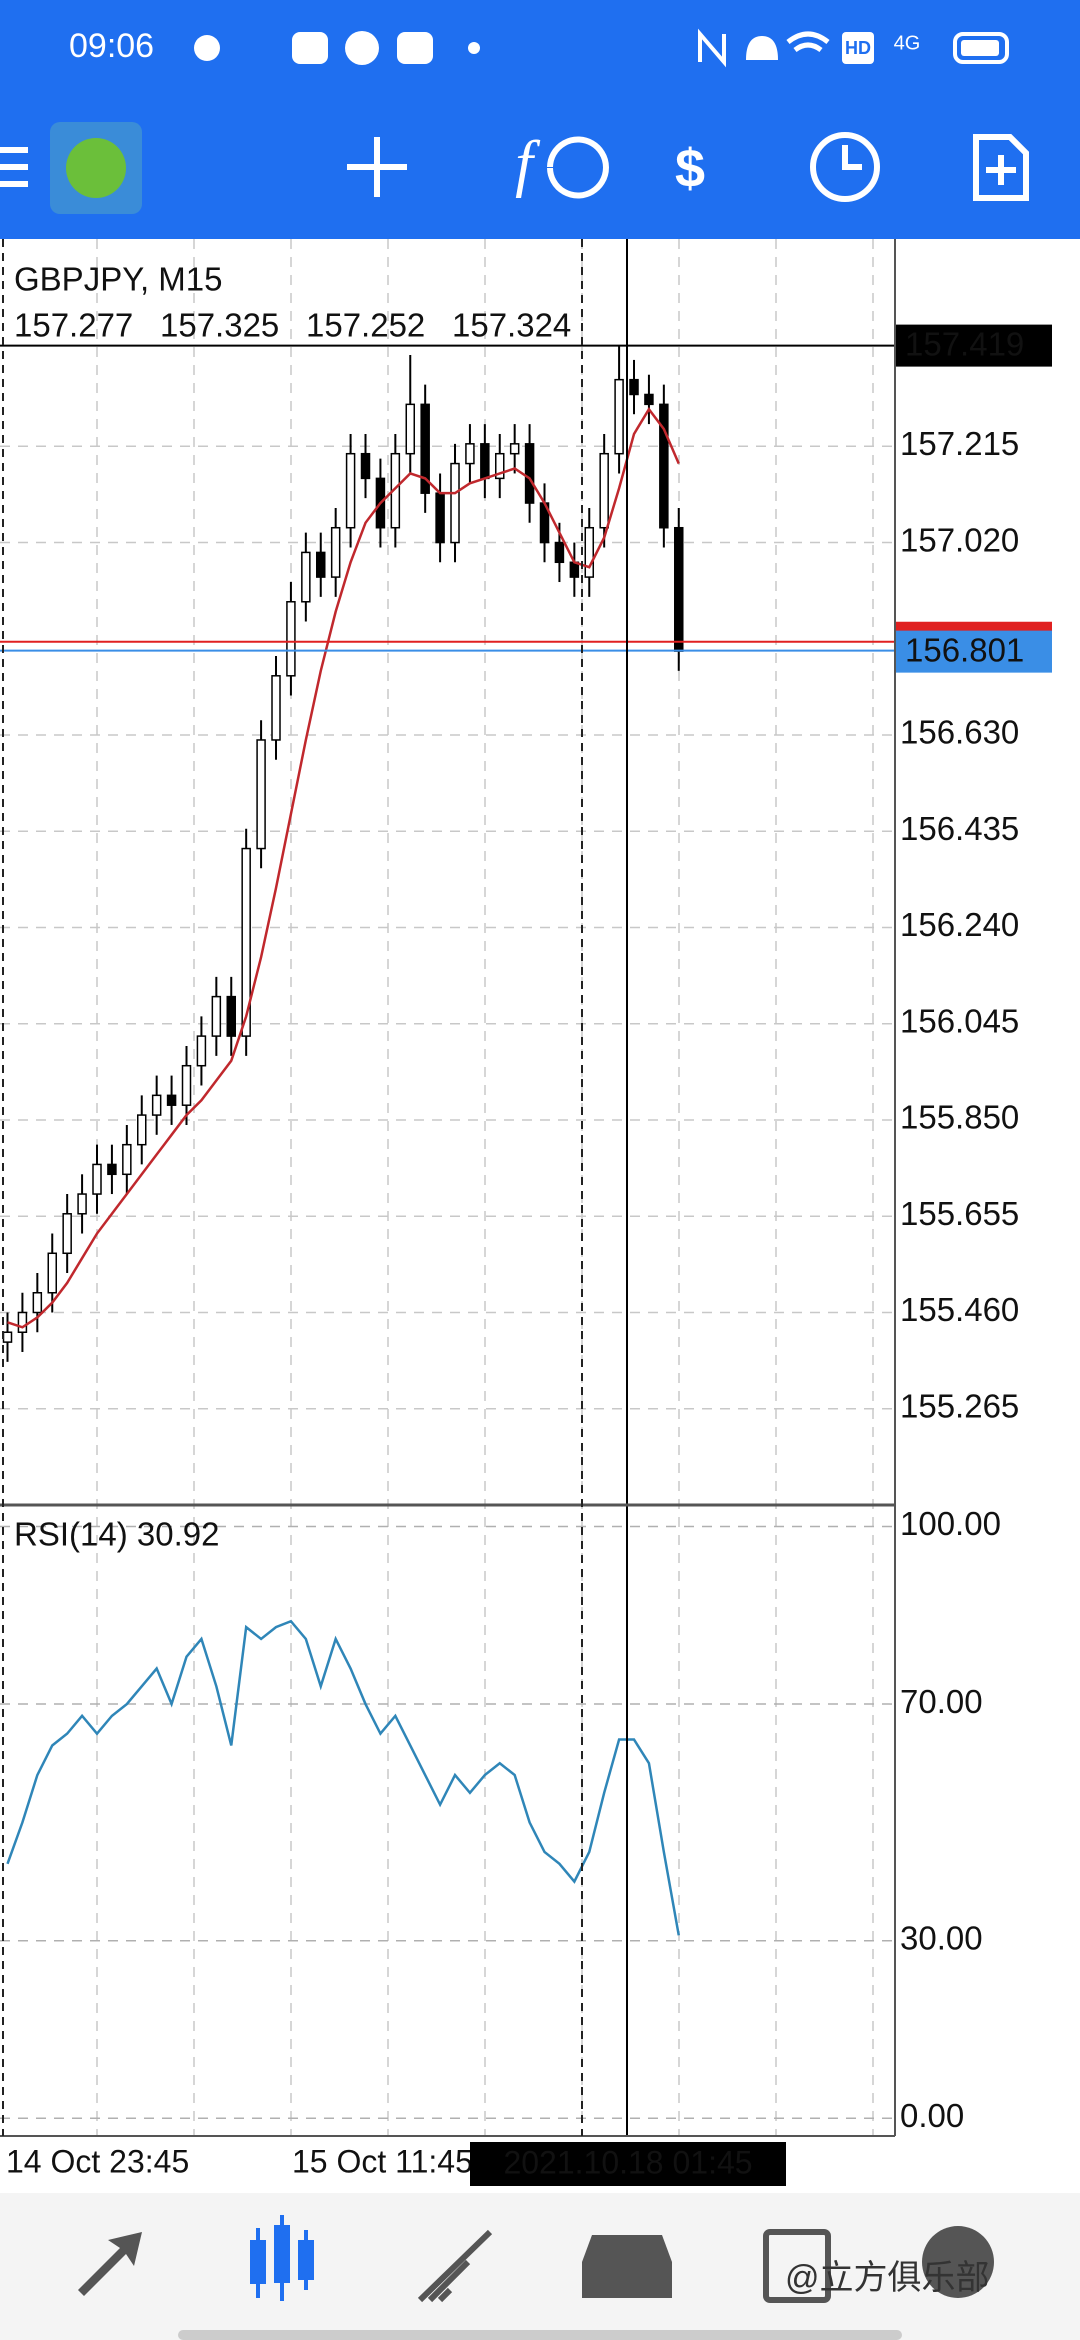  Describe the element at coordinates (73, 325) in the screenshot. I see `ohlc-value: 157.277` at that location.